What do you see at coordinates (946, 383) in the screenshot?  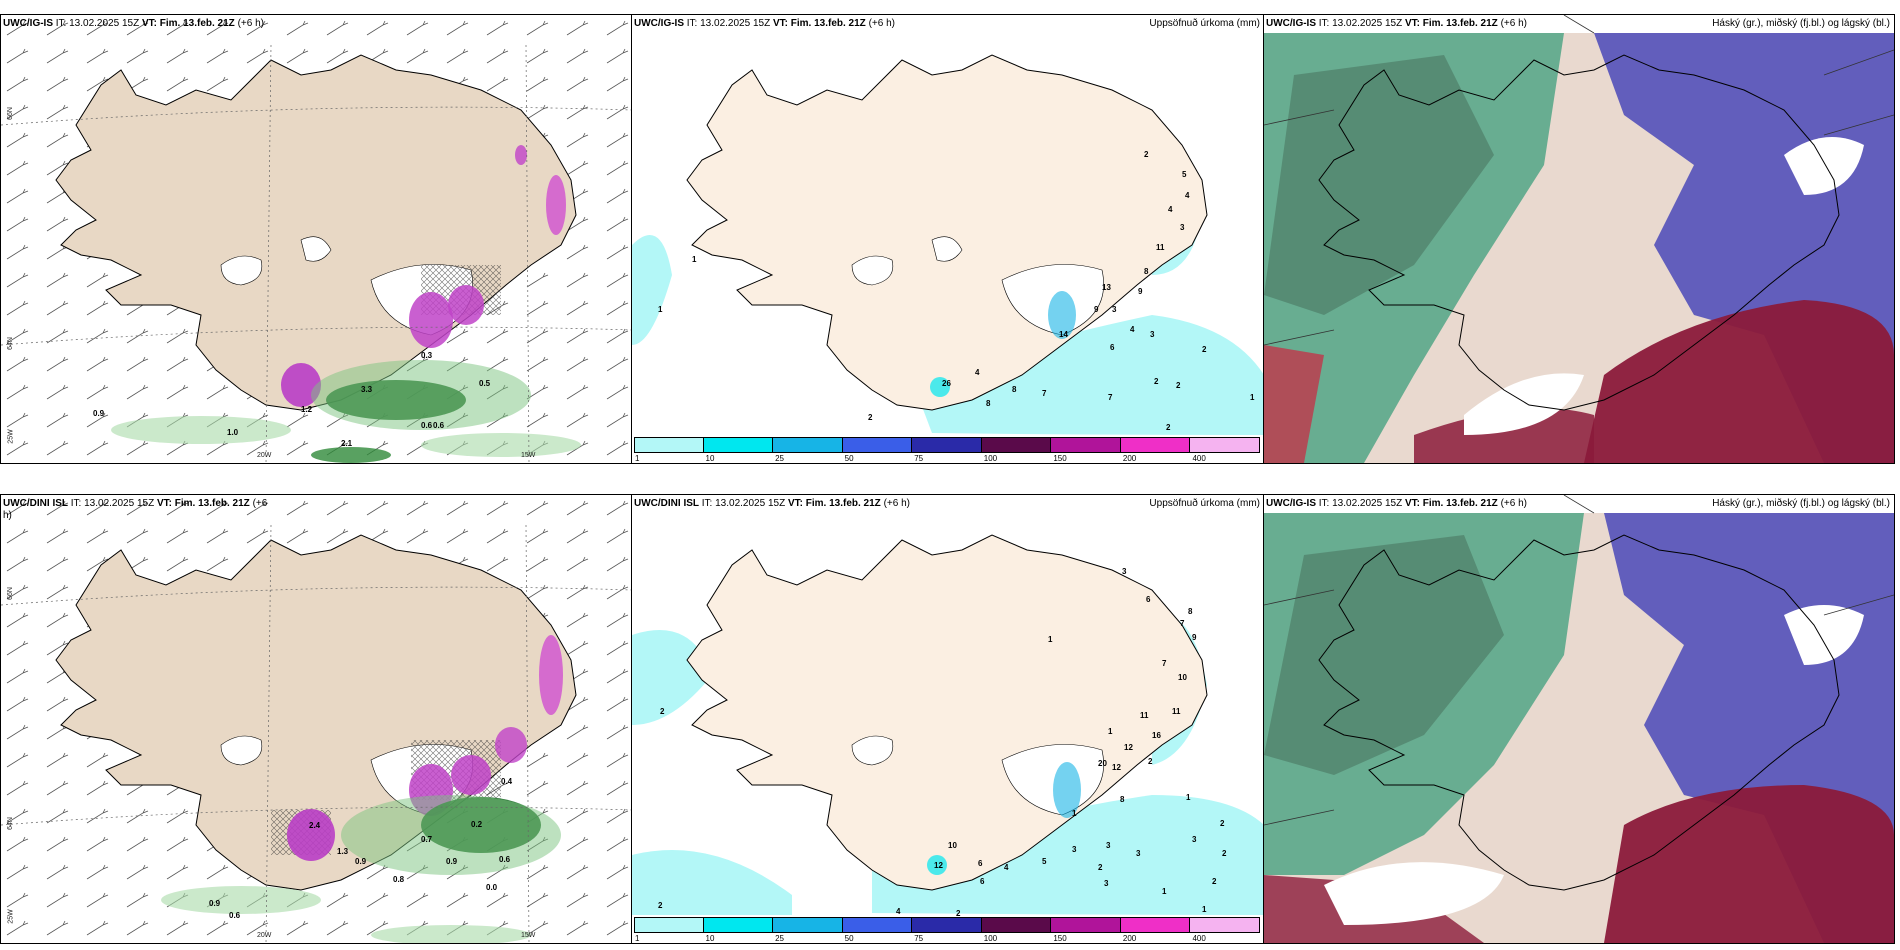 I see `precip-value: 26` at bounding box center [946, 383].